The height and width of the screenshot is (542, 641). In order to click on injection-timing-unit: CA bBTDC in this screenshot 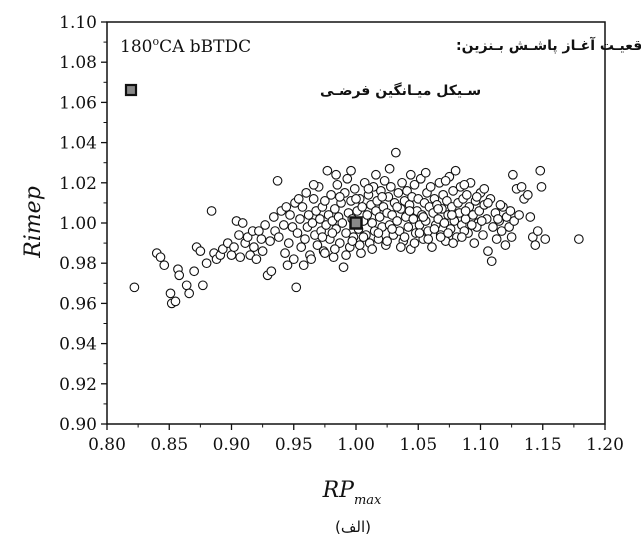, I will do `click(205, 47)`.